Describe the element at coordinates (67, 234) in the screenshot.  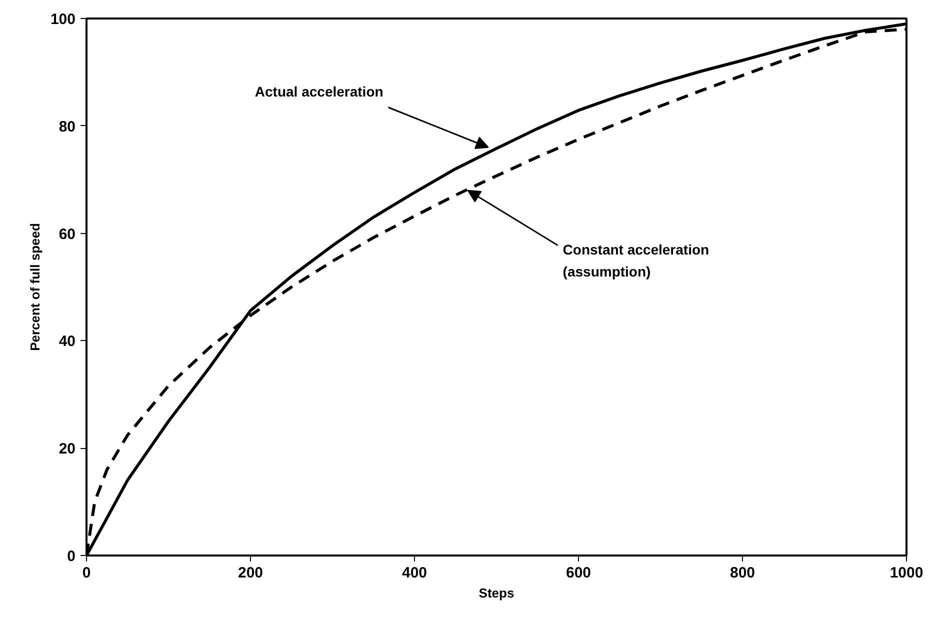
I see `y-tick-label: 60` at that location.